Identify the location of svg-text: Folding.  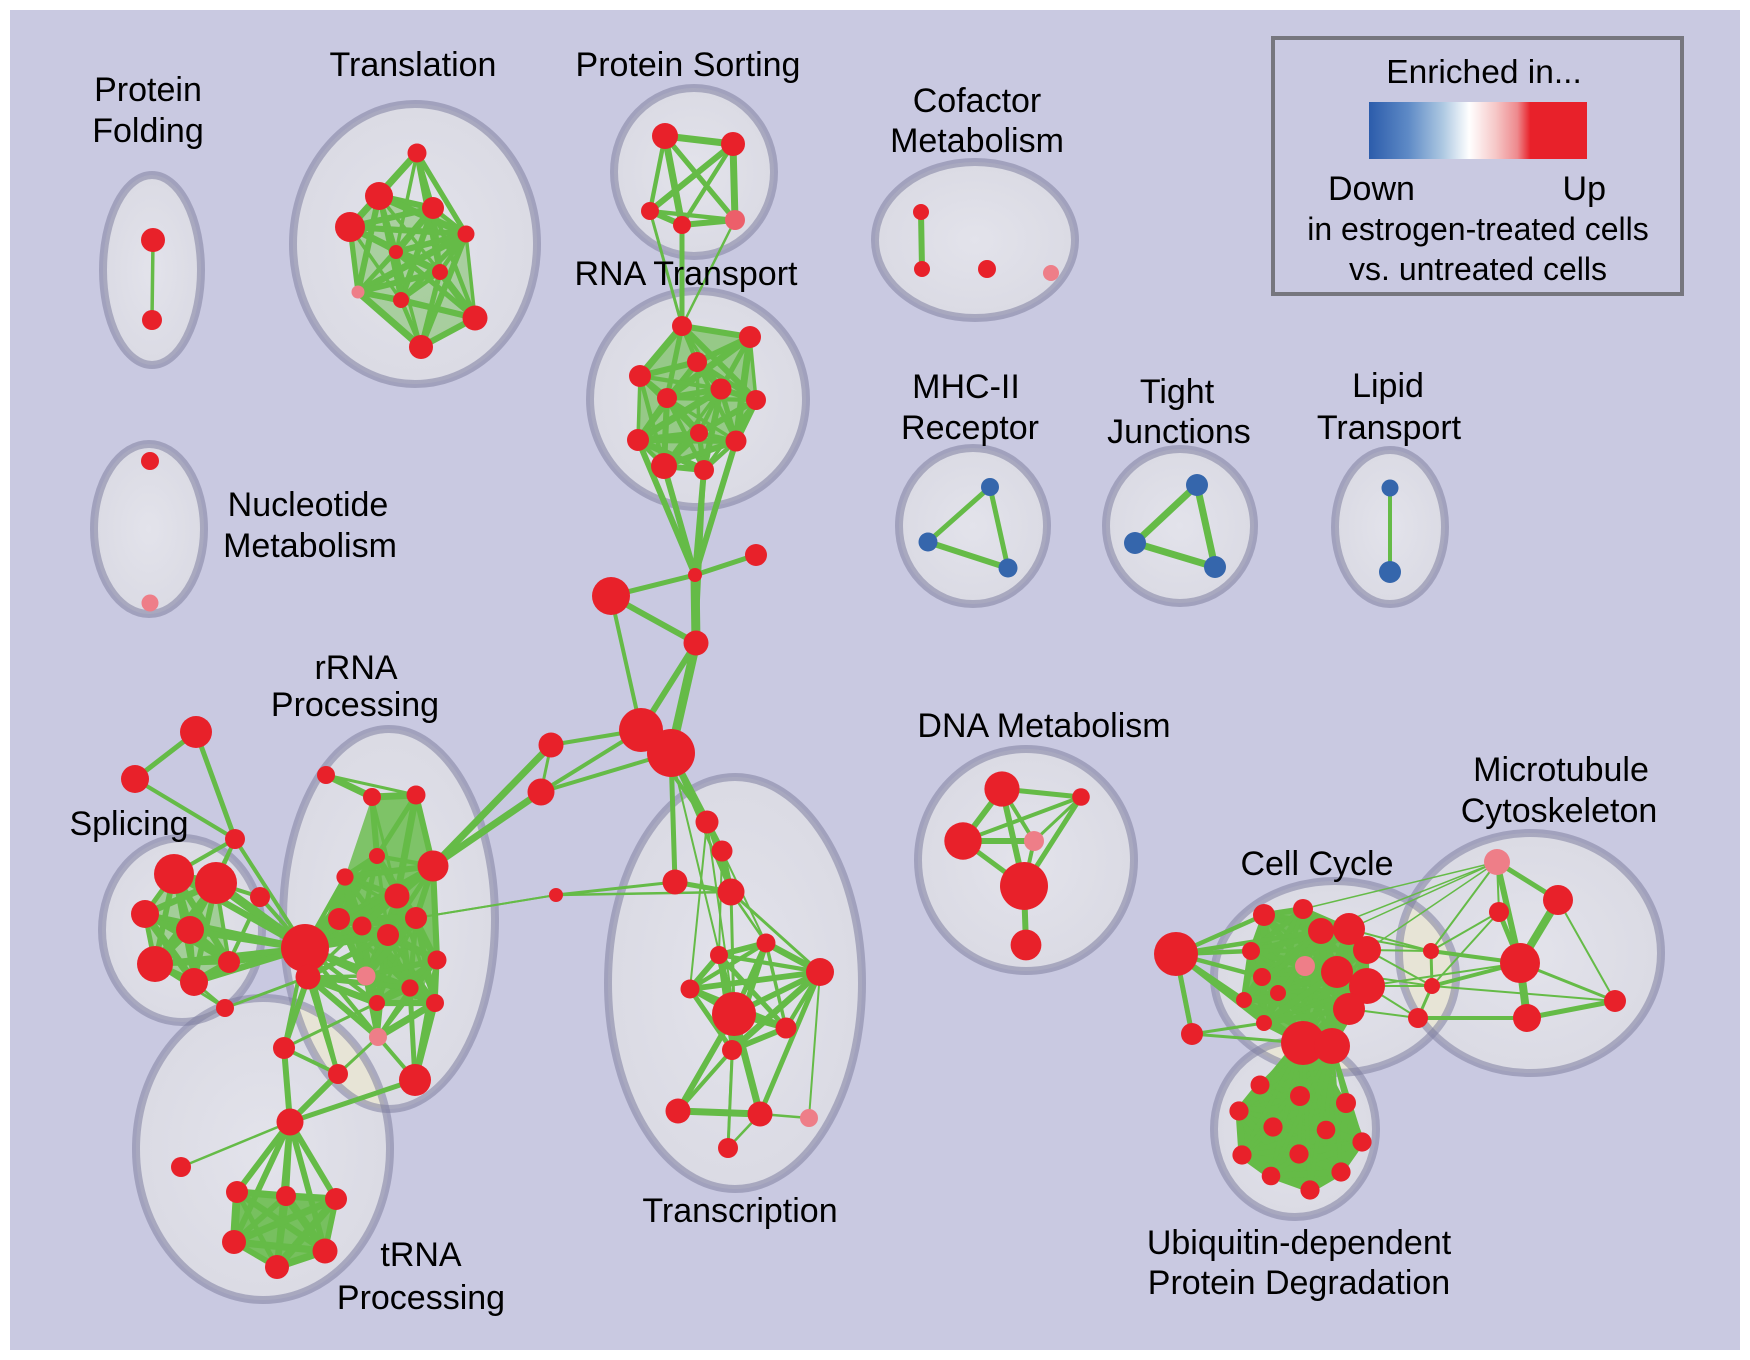
(148, 131).